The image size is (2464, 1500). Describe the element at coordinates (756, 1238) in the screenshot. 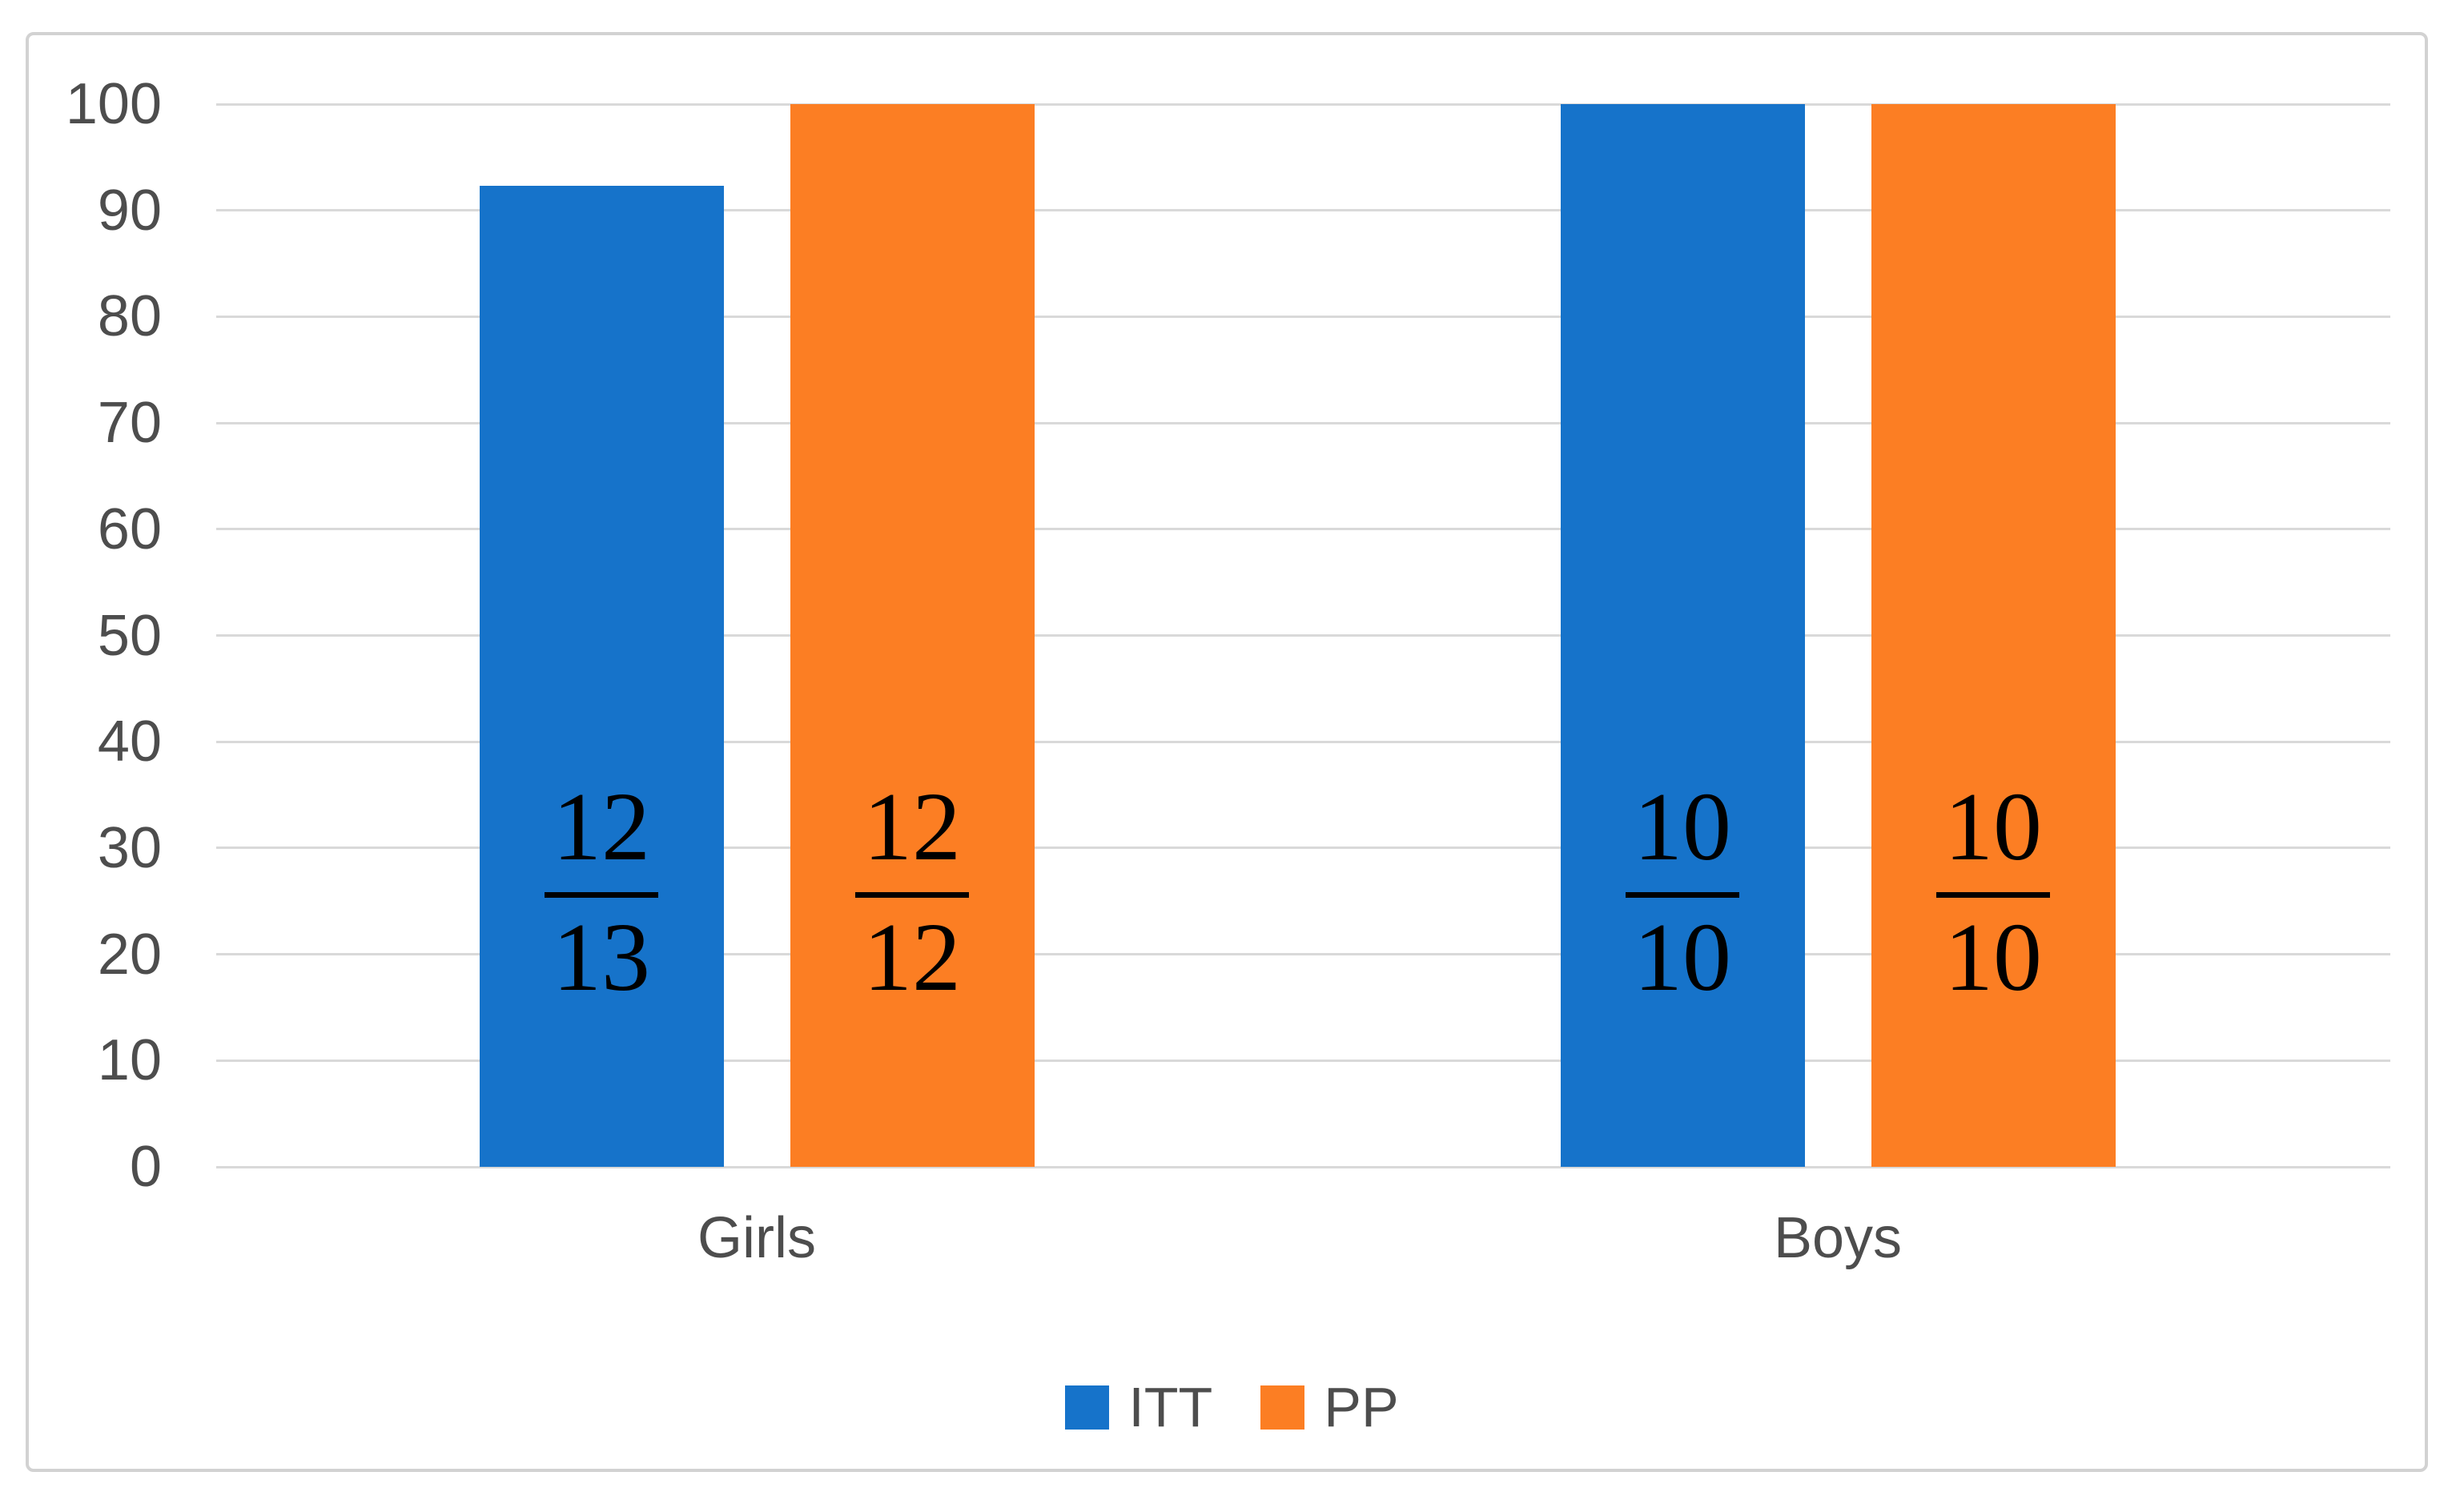

I see `x-category-label-girls: Girls` at that location.